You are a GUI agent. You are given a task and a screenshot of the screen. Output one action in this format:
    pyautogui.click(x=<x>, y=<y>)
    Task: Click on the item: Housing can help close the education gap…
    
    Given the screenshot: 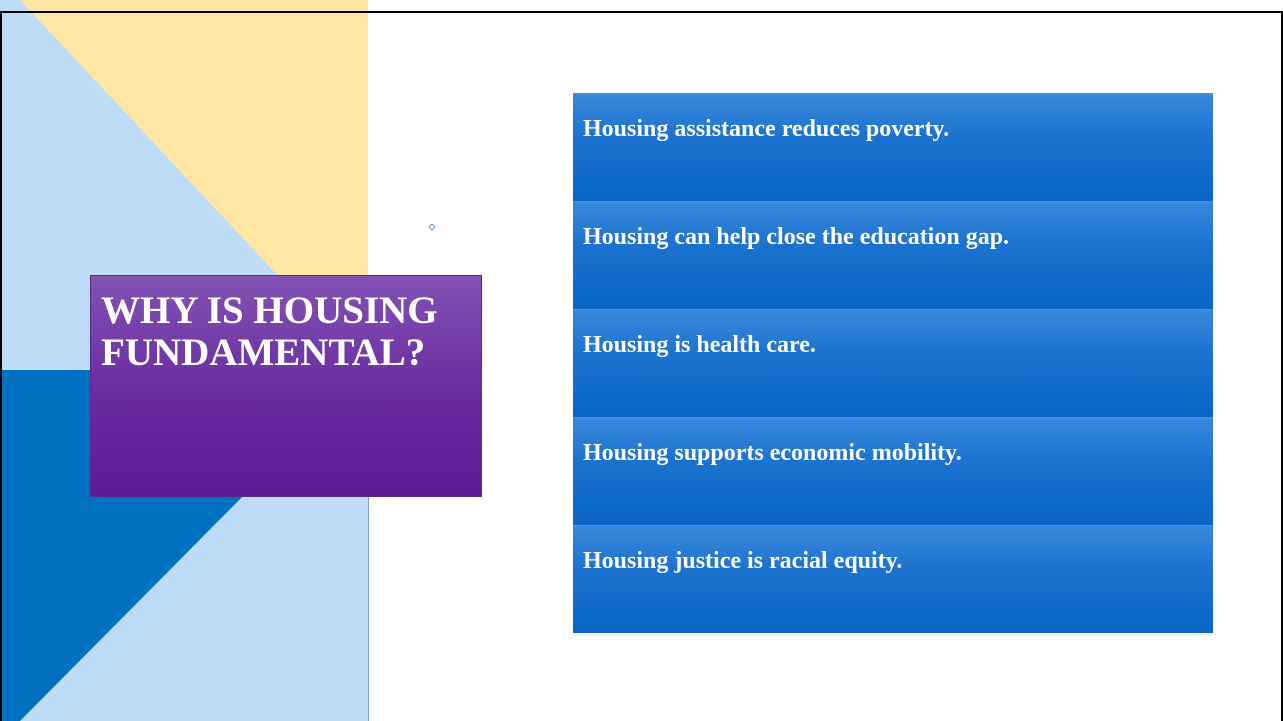 What is the action you would take?
    pyautogui.click(x=893, y=255)
    